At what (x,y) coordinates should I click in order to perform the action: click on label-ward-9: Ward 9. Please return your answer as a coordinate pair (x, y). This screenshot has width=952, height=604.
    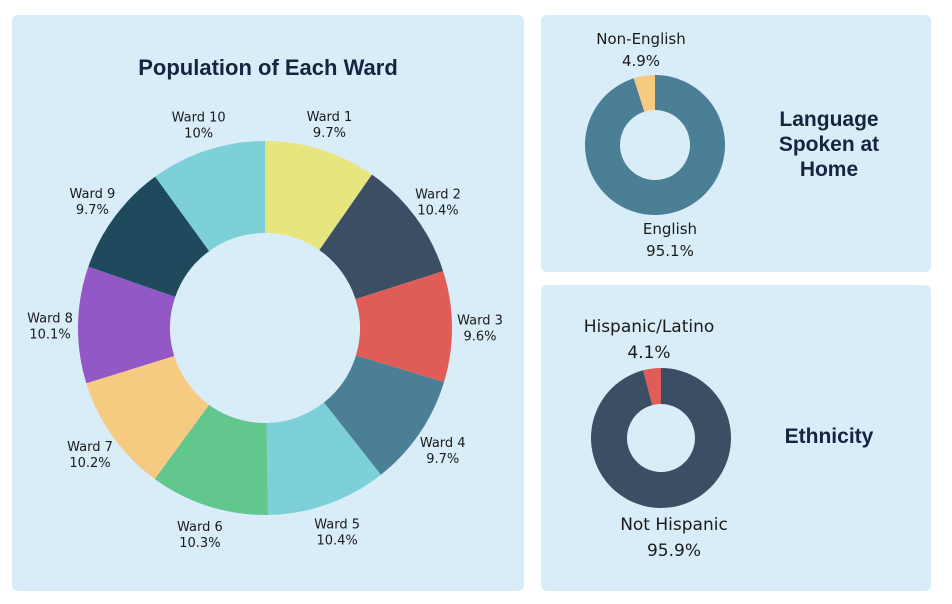
    Looking at the image, I should click on (92, 194).